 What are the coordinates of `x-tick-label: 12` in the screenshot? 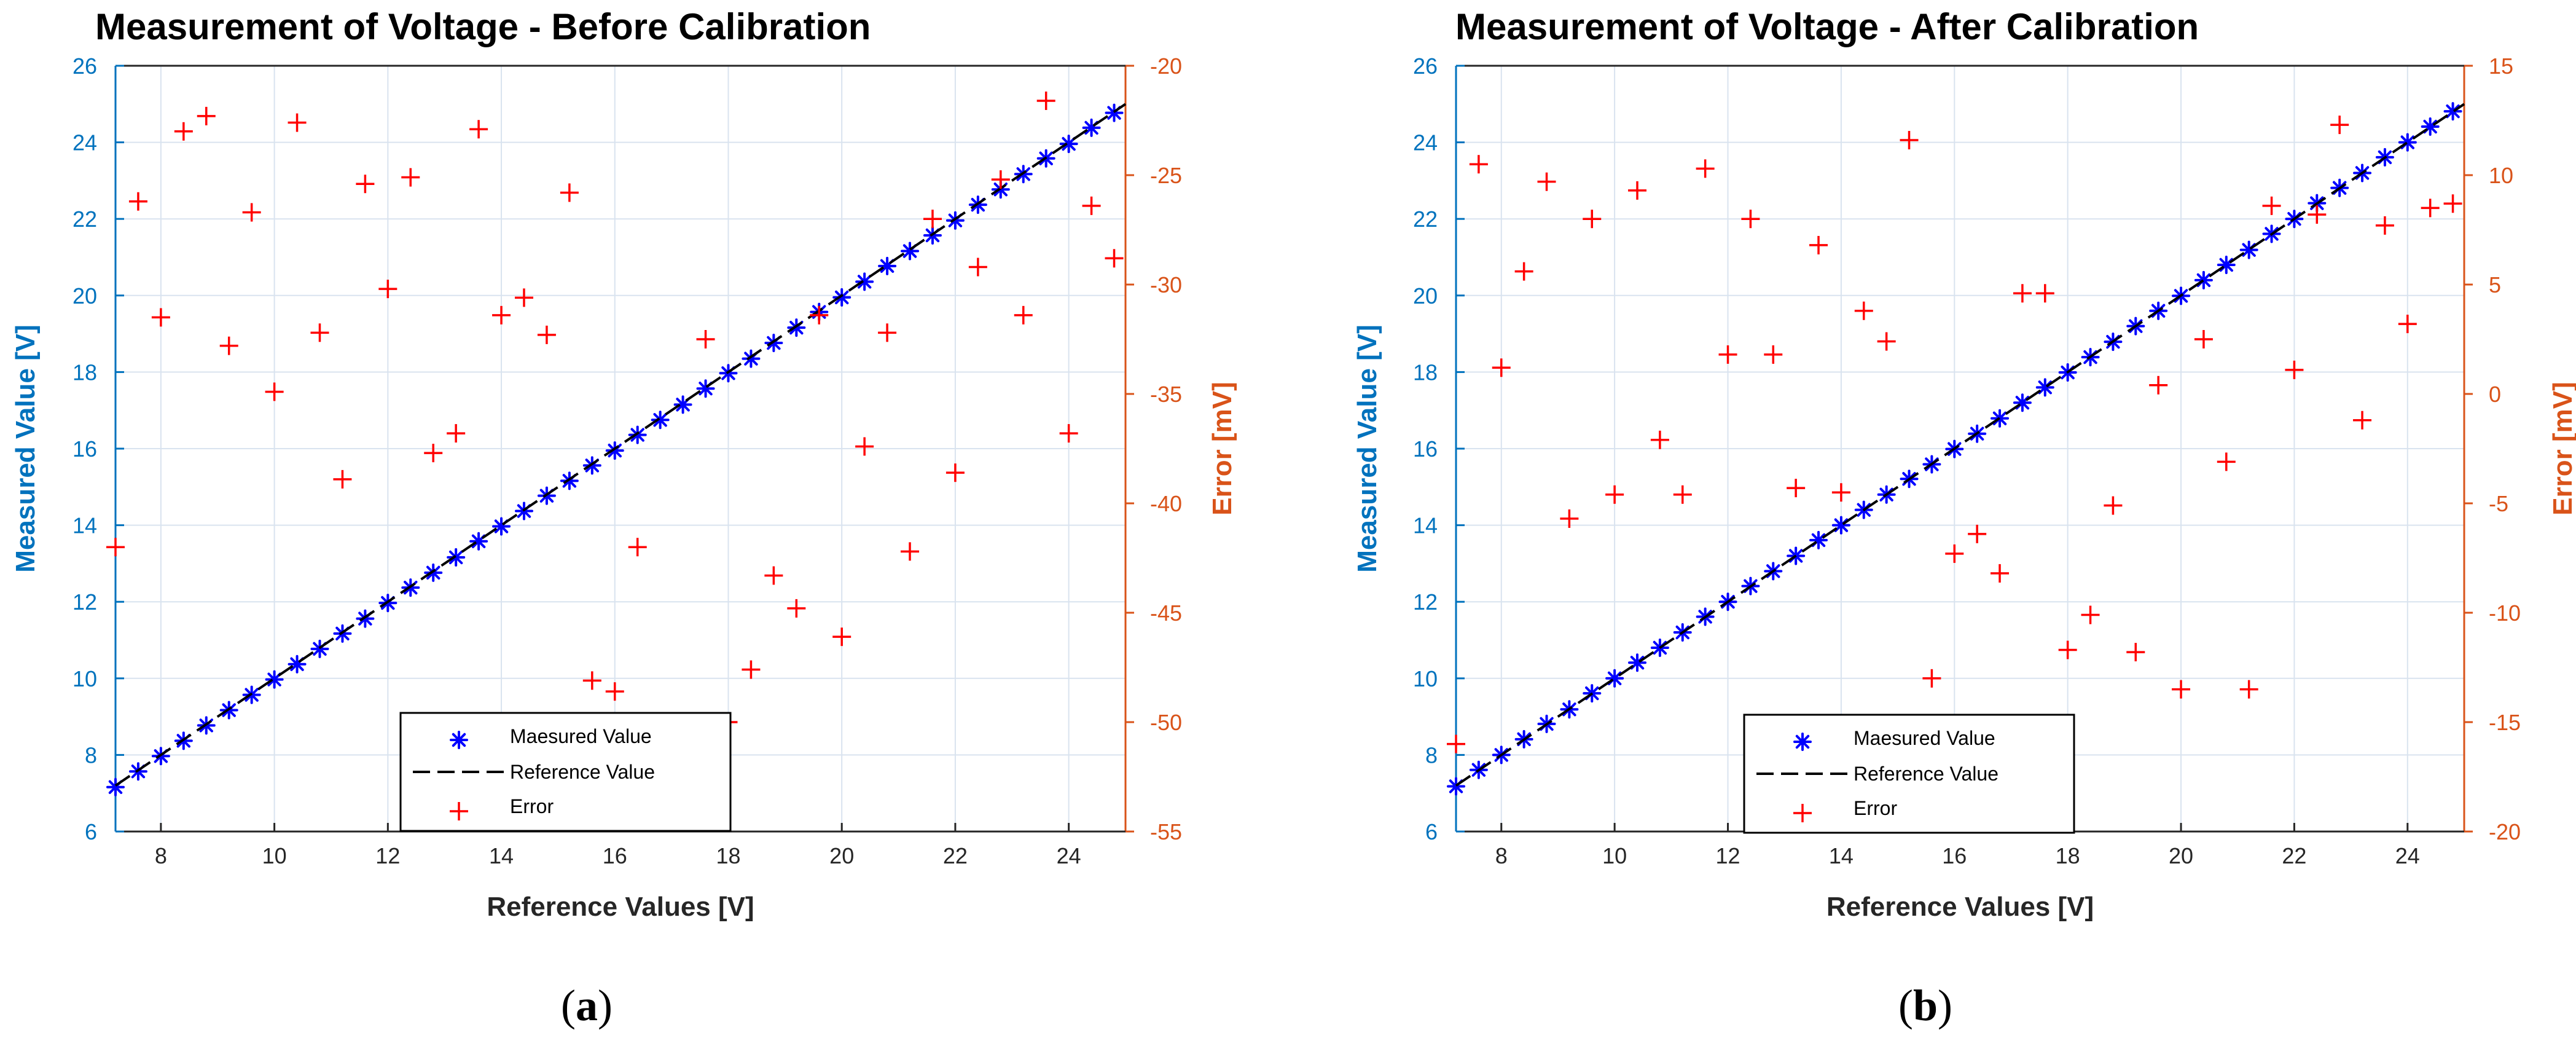 It's located at (387, 856).